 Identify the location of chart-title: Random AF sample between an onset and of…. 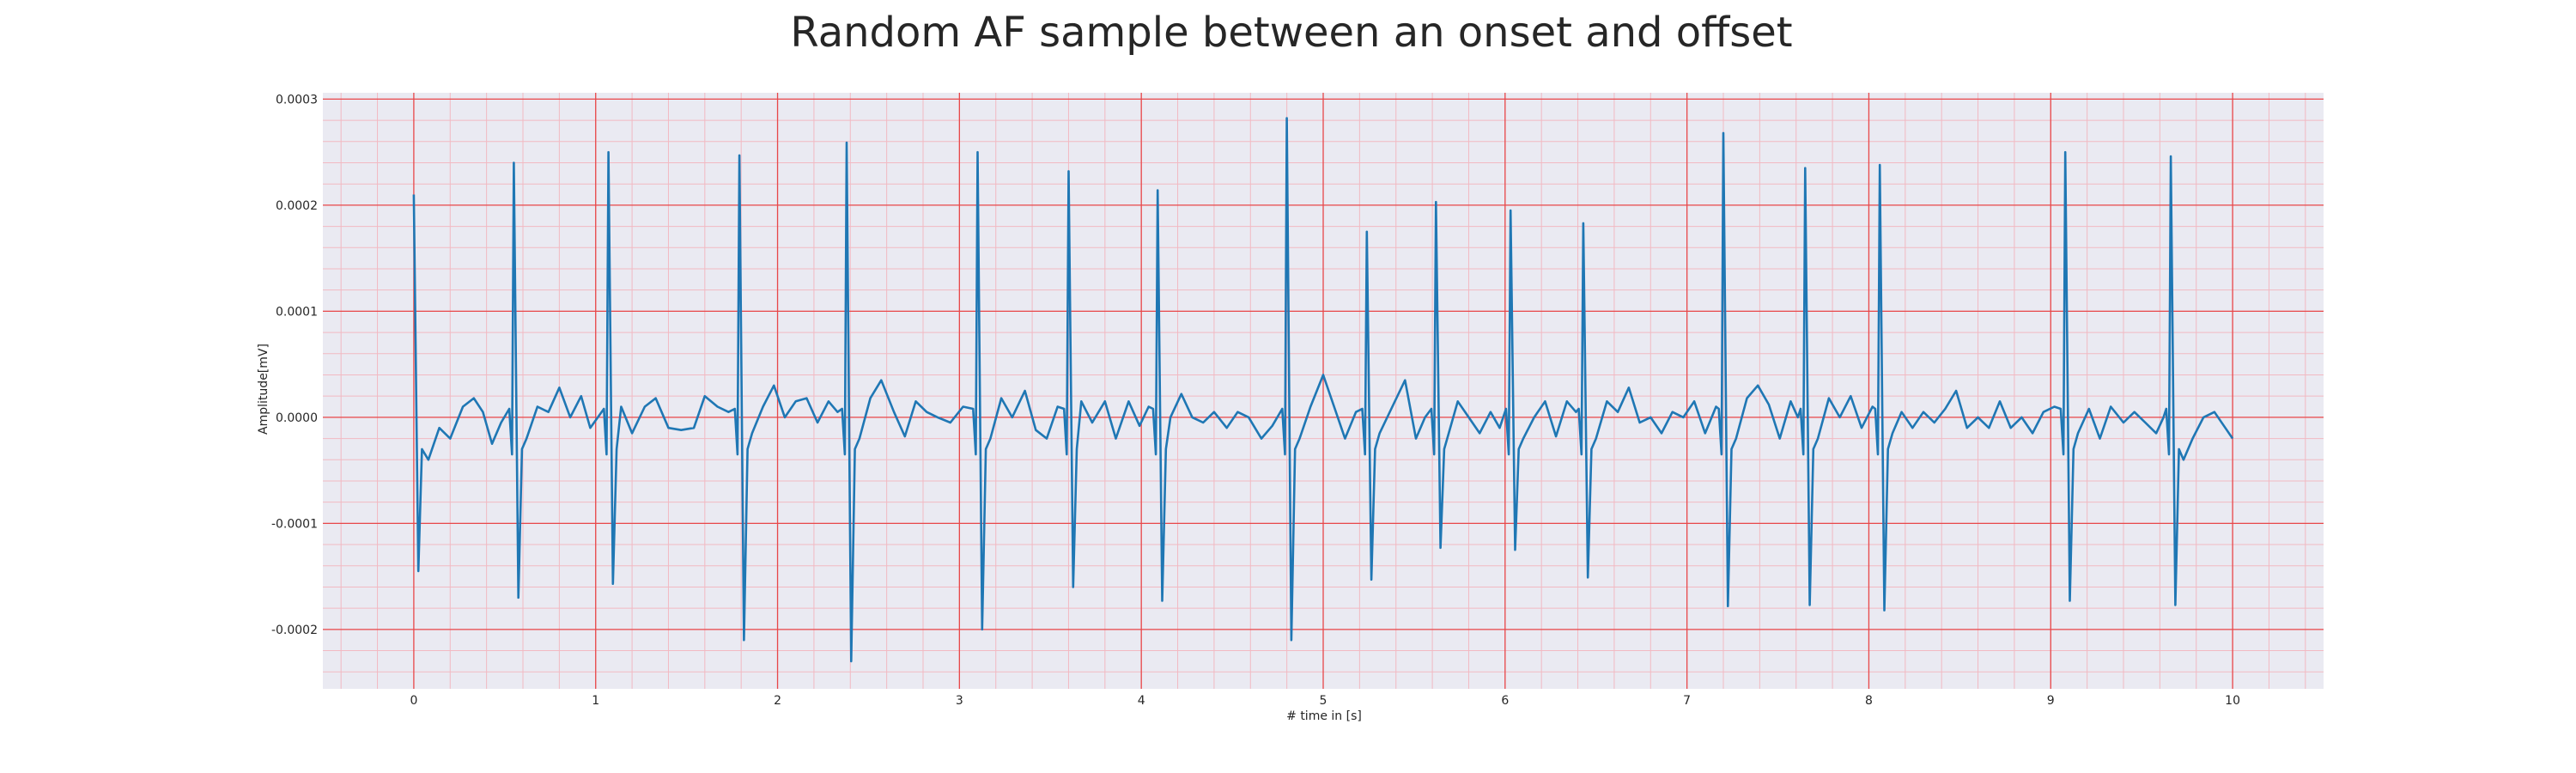
(1291, 33).